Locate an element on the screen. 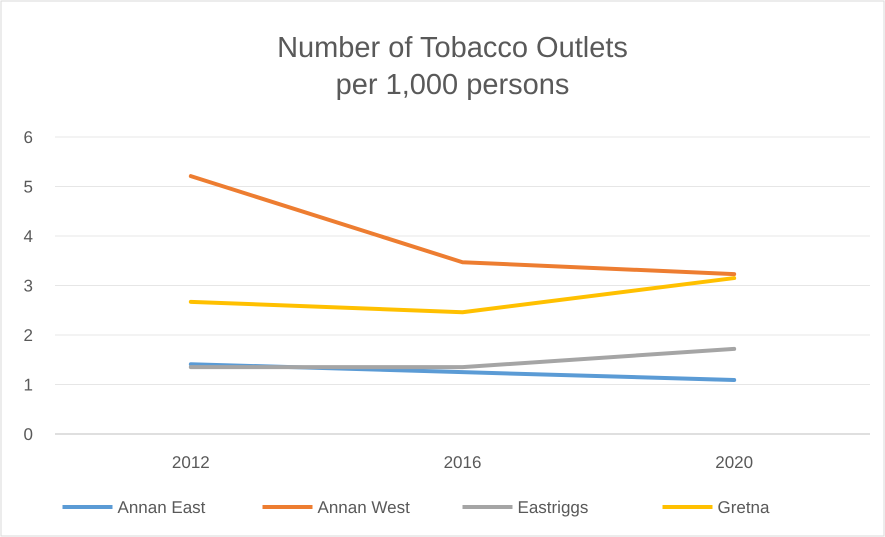 The image size is (885, 537). y-tick-label: 6 is located at coordinates (28, 137).